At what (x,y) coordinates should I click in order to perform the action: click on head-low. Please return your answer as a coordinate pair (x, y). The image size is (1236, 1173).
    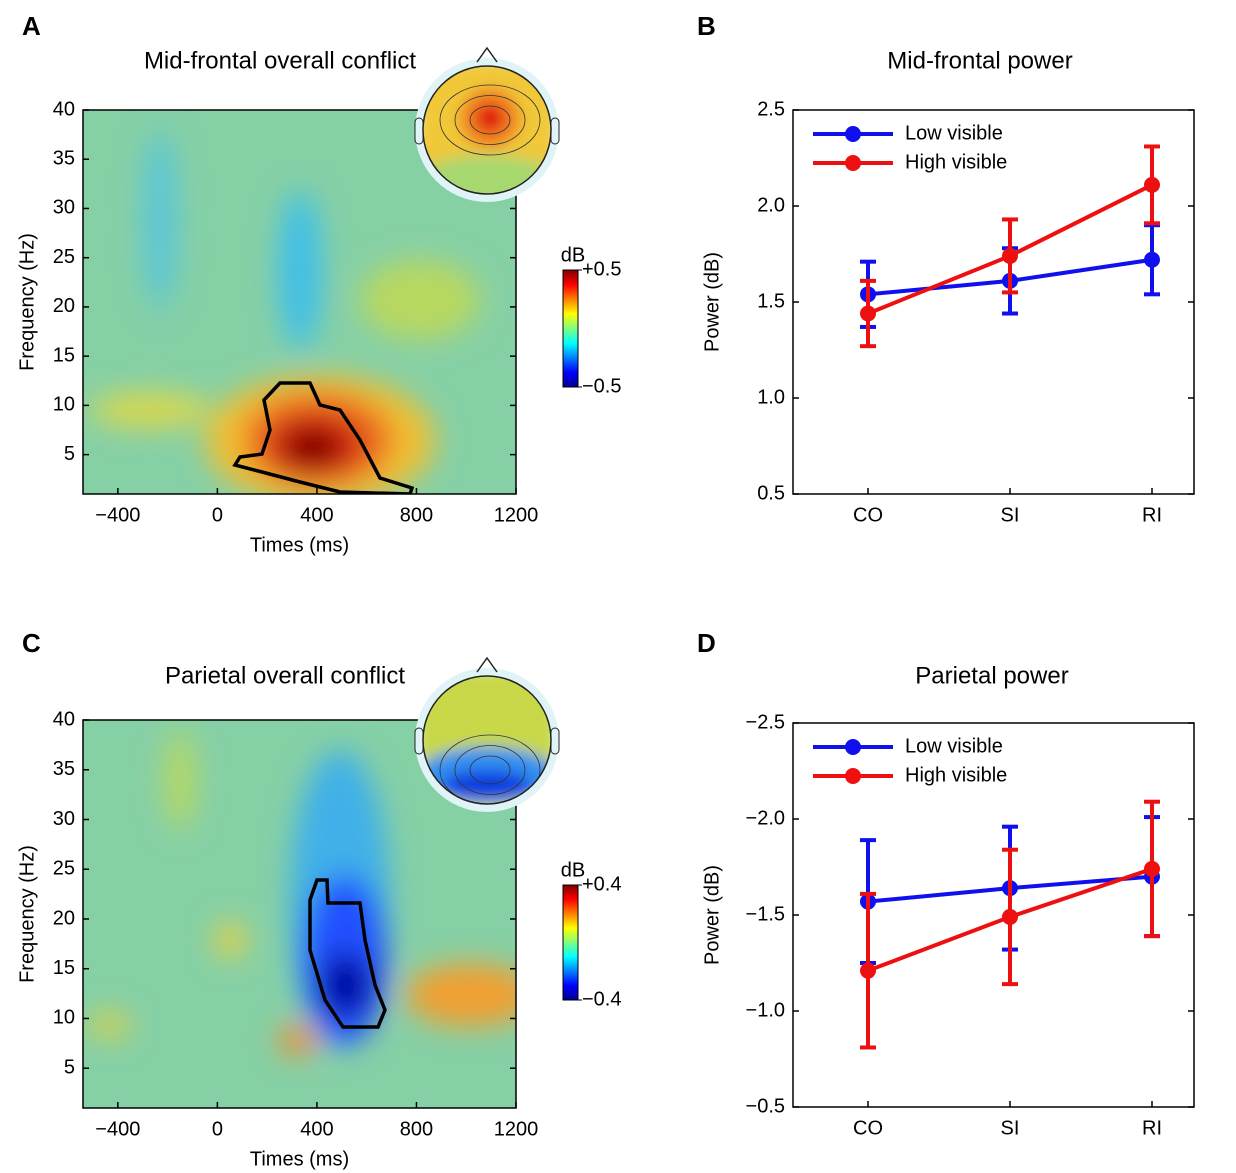
    Looking at the image, I should click on (487, 785).